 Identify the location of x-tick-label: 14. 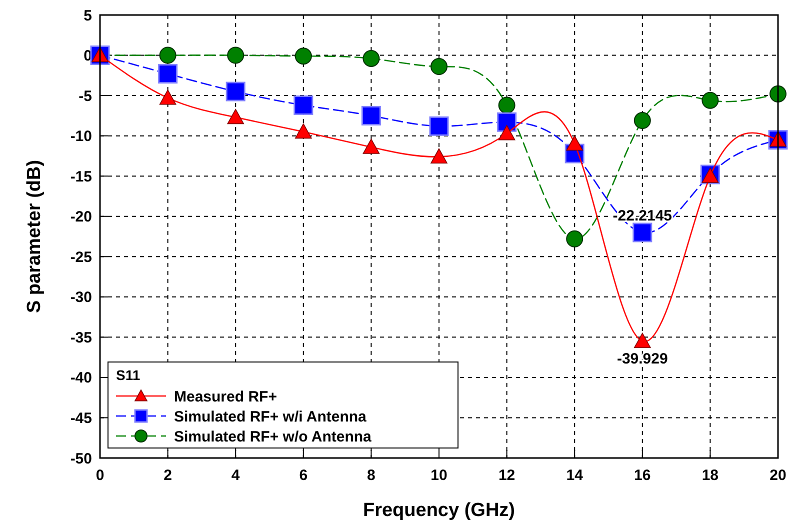
(575, 475).